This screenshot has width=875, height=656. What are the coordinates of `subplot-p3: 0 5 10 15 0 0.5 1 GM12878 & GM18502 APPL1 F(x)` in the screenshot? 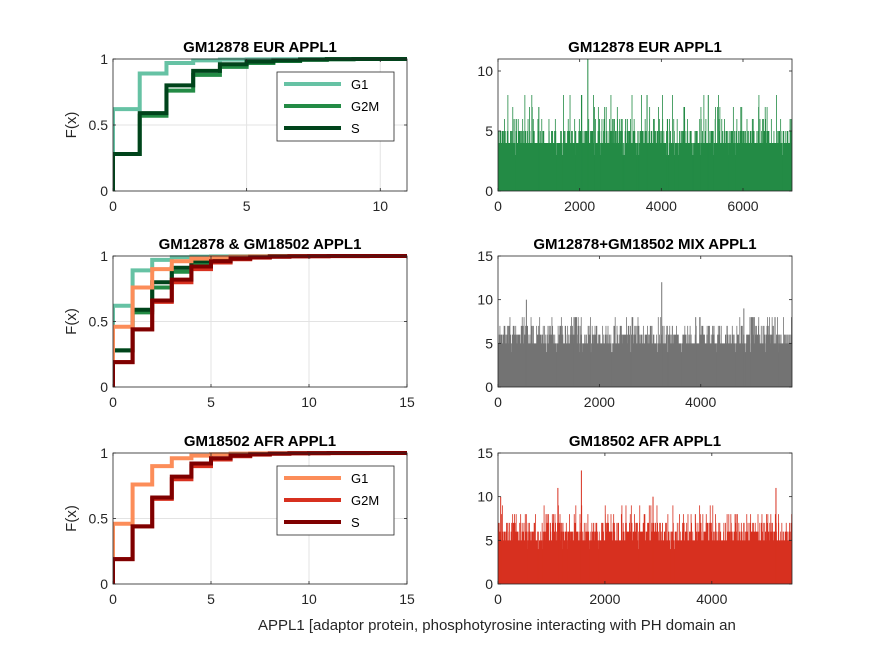 It's located at (239, 323).